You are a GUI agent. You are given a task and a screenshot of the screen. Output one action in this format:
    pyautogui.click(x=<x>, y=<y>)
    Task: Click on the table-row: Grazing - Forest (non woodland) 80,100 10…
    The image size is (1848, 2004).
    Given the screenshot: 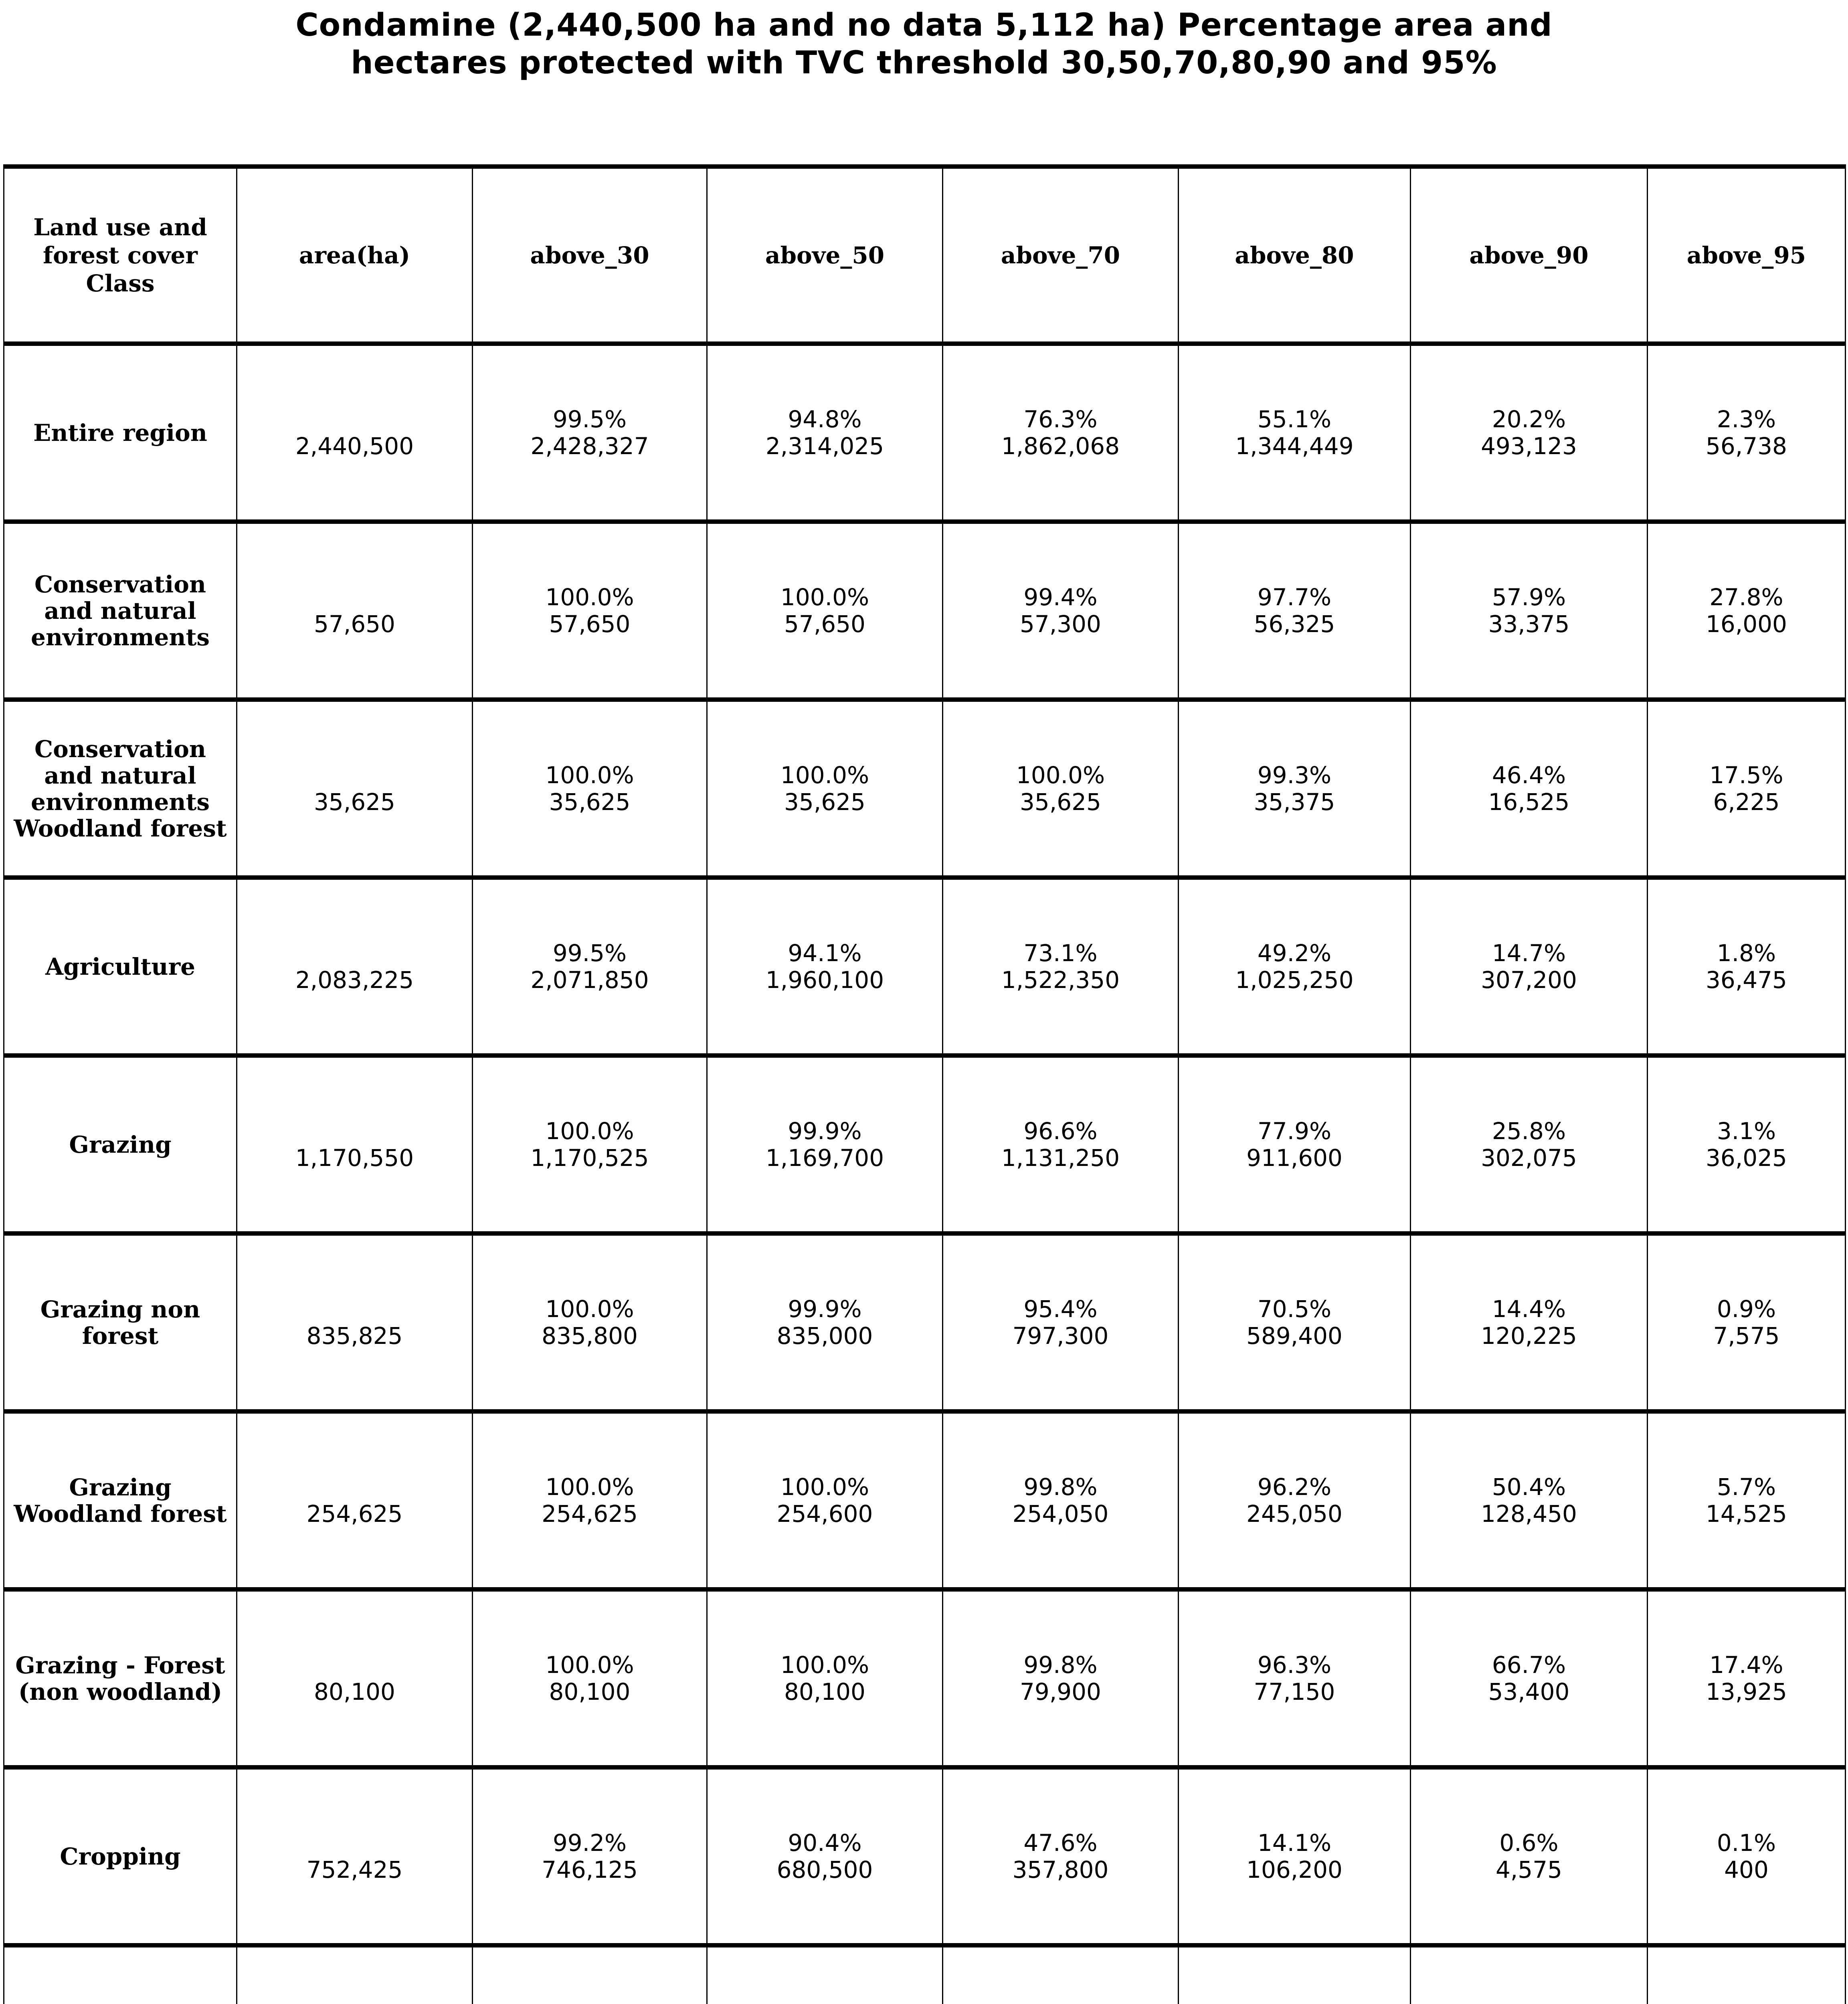 What is the action you would take?
    pyautogui.click(x=924, y=1677)
    